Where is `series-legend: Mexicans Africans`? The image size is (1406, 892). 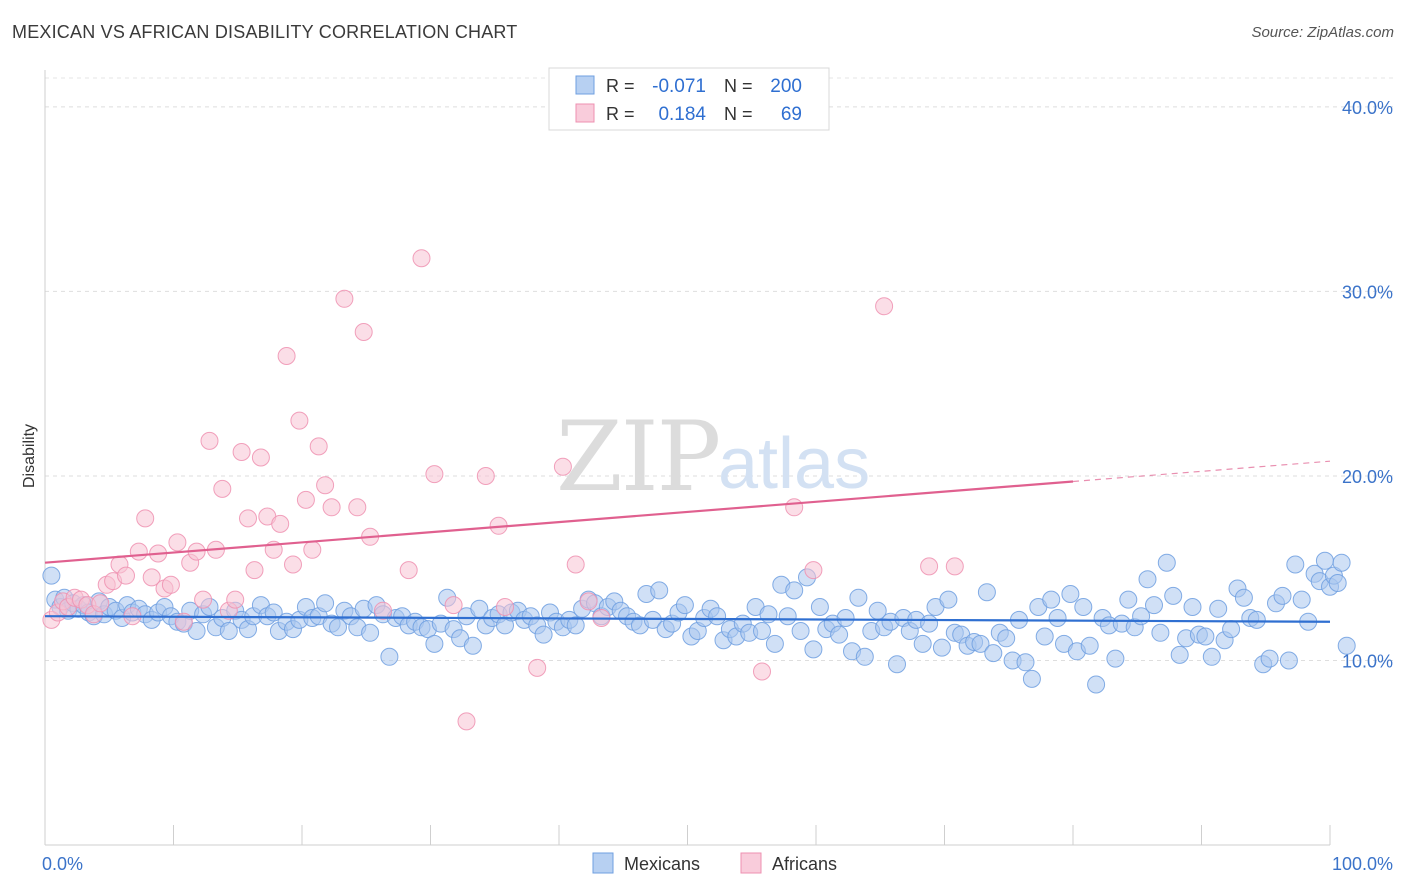 series-legend: Mexicans Africans is located at coordinates (714, 863).